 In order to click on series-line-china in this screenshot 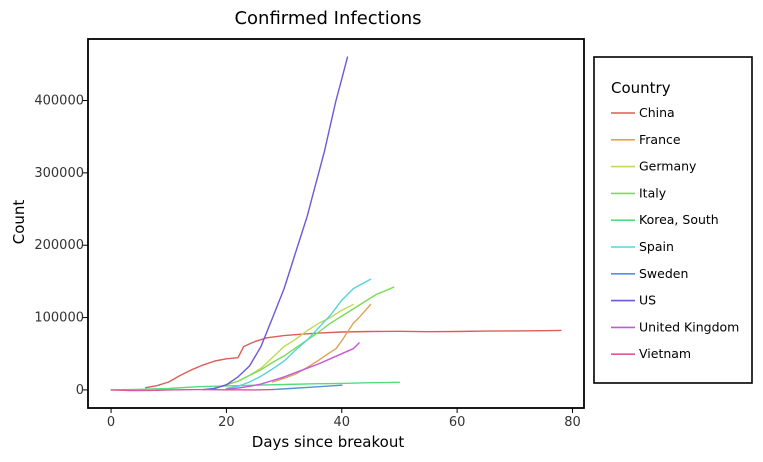, I will do `click(353, 359)`.